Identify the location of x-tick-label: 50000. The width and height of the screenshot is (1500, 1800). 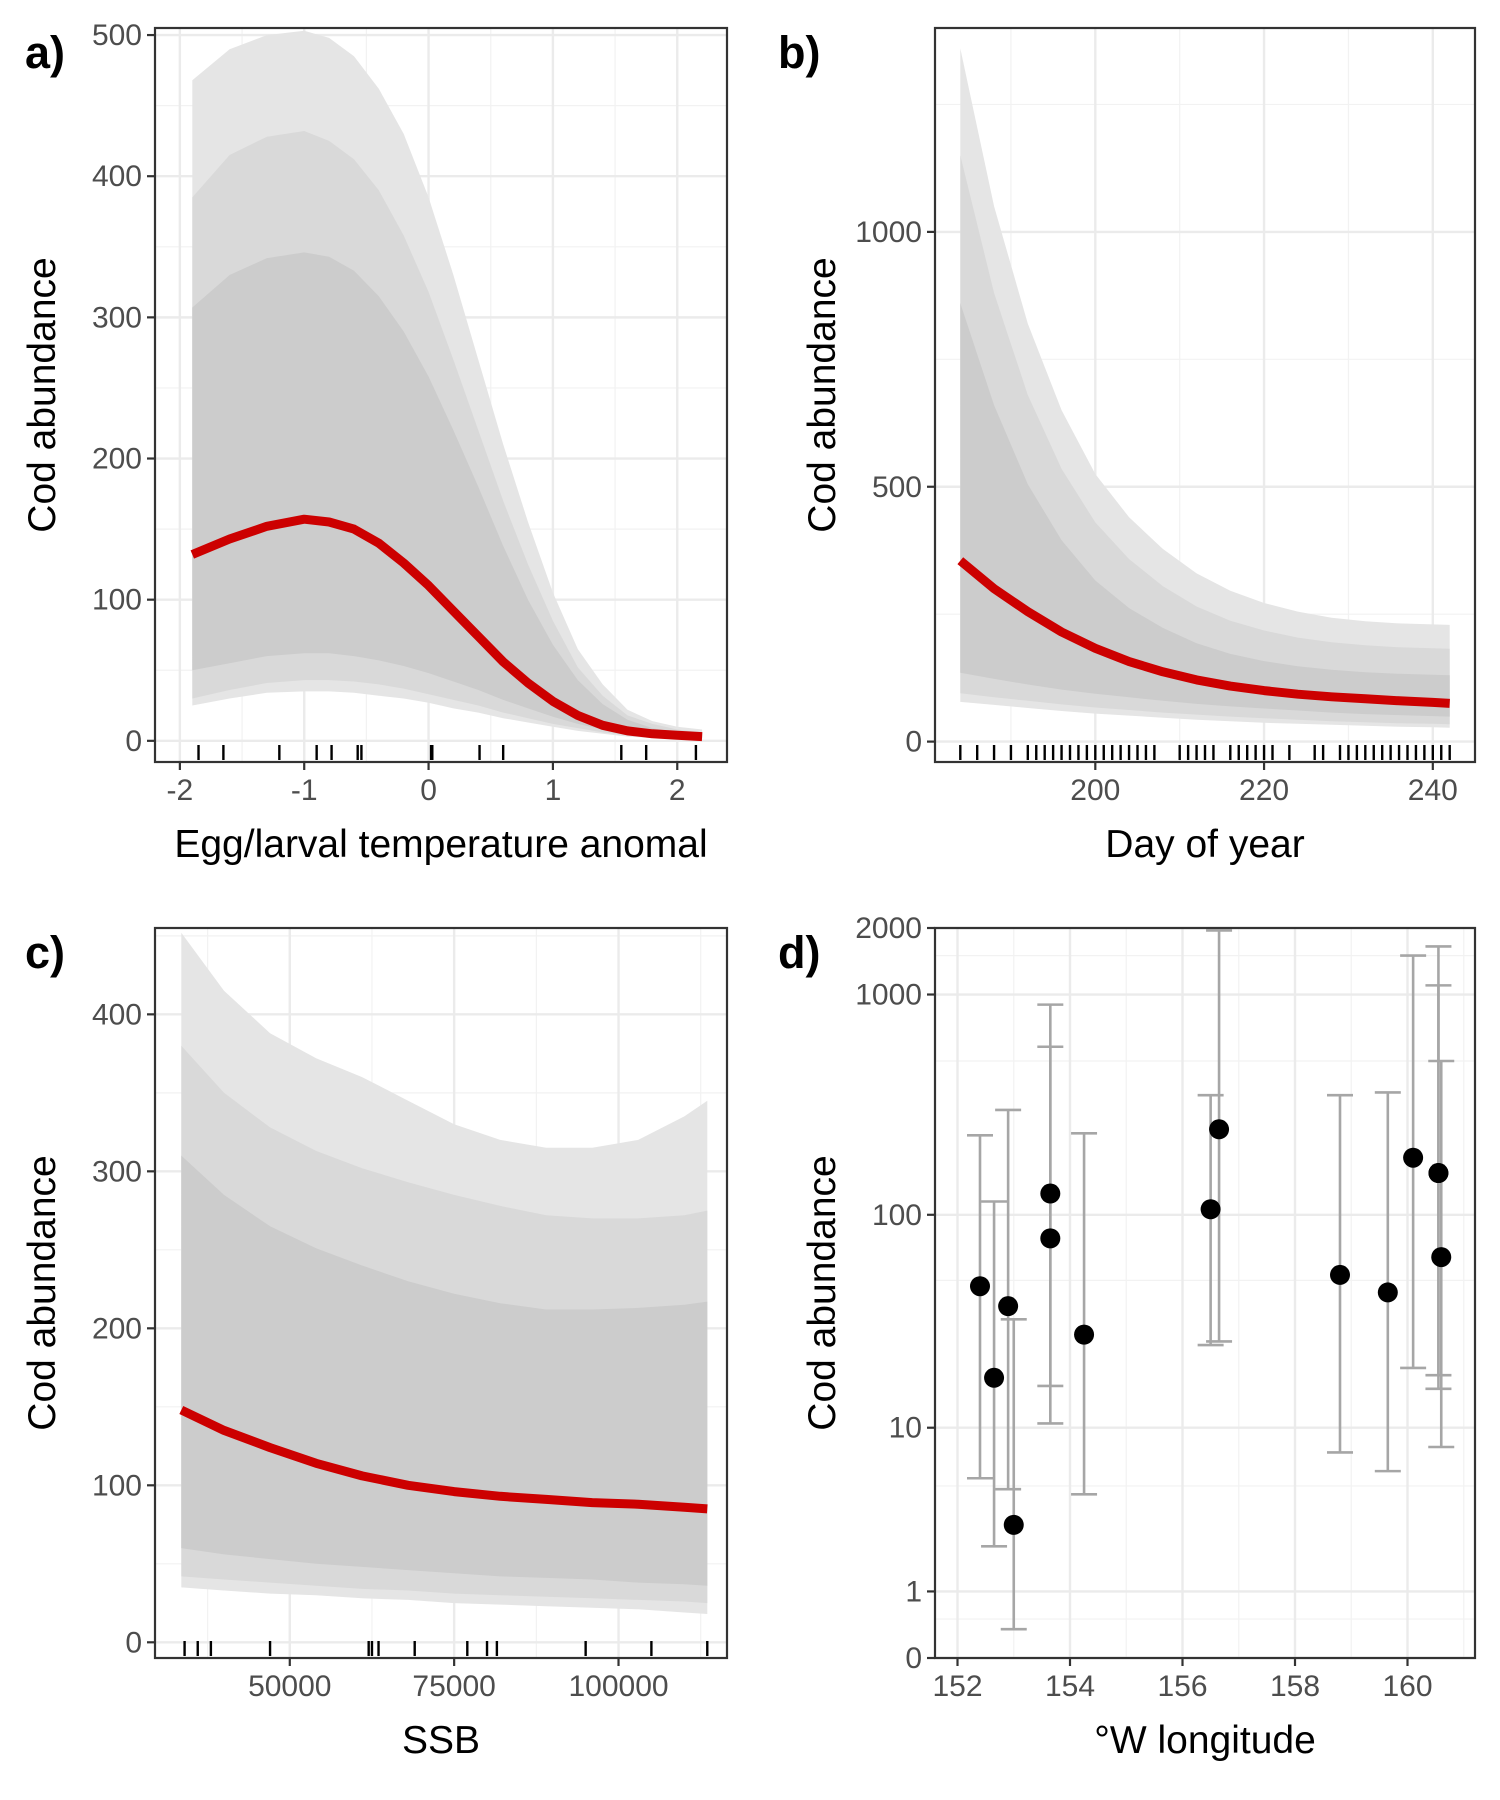
(289, 1686).